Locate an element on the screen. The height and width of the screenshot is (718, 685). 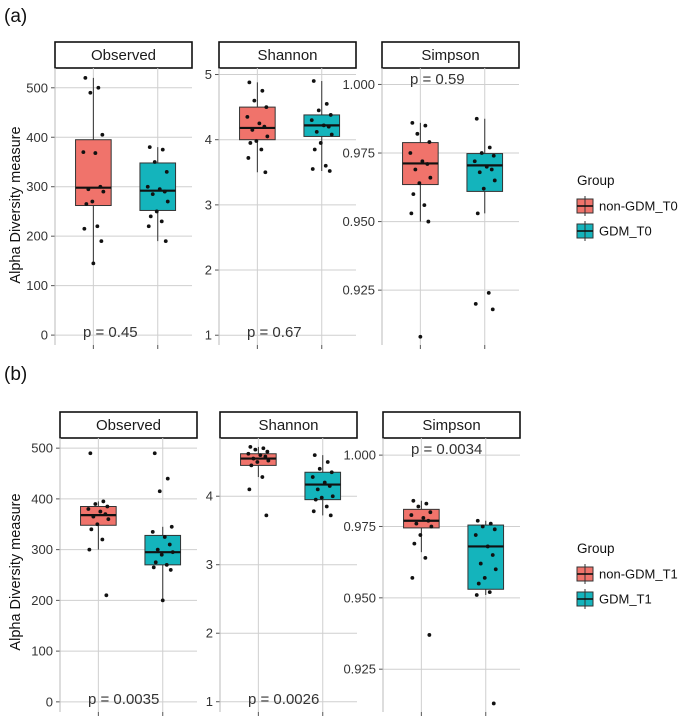
legend-label: GDM_T1 is located at coordinates (625, 599).